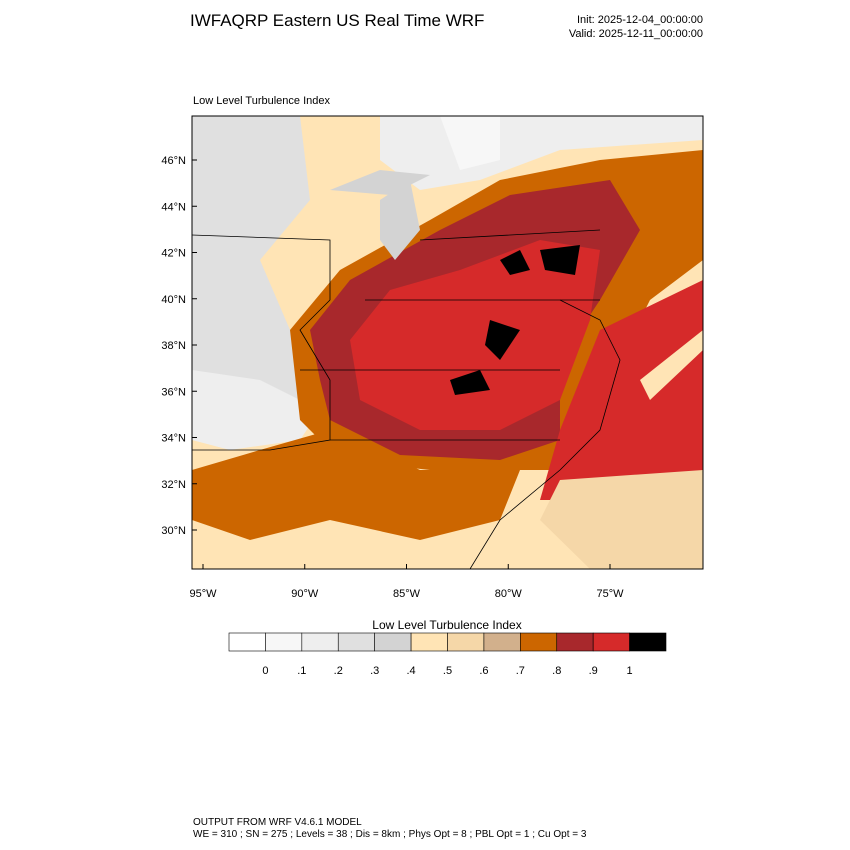 The image size is (850, 850). I want to click on colorbar-label: .5, so click(447, 671).